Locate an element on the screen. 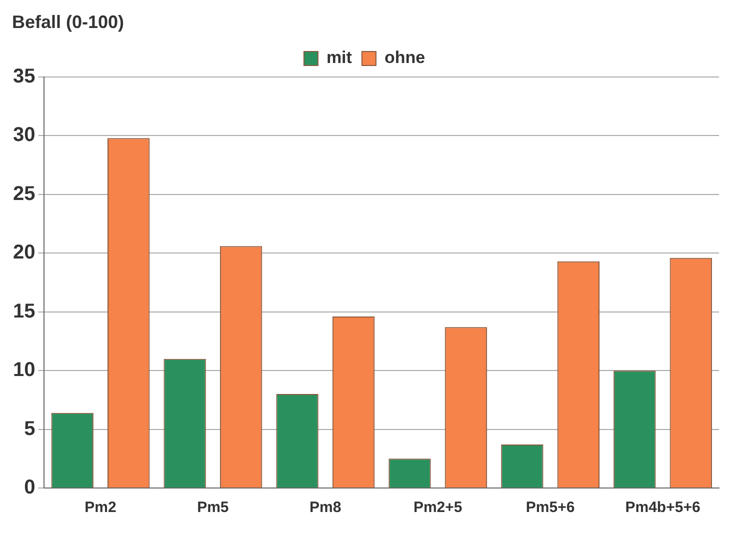 This screenshot has height=536, width=739. legend-label: mit is located at coordinates (339, 58).